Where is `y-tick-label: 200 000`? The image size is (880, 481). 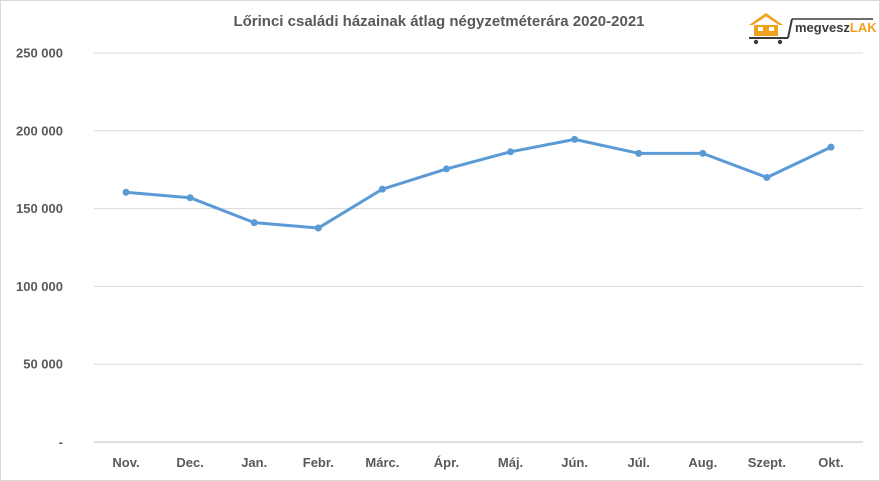 y-tick-label: 200 000 is located at coordinates (39, 130).